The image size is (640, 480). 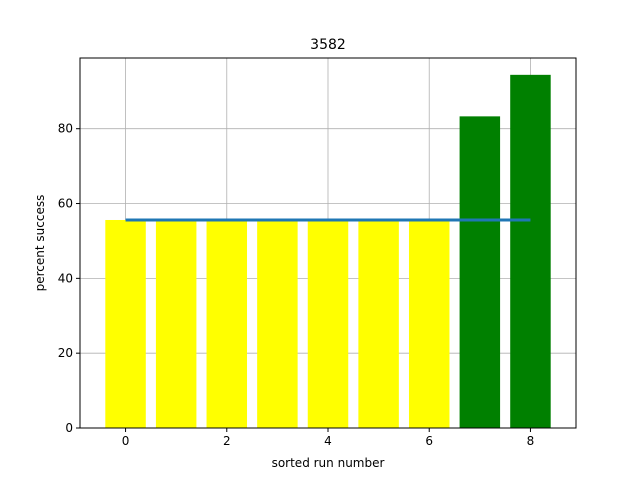 What do you see at coordinates (65, 129) in the screenshot?
I see `y-tick-label: 80` at bounding box center [65, 129].